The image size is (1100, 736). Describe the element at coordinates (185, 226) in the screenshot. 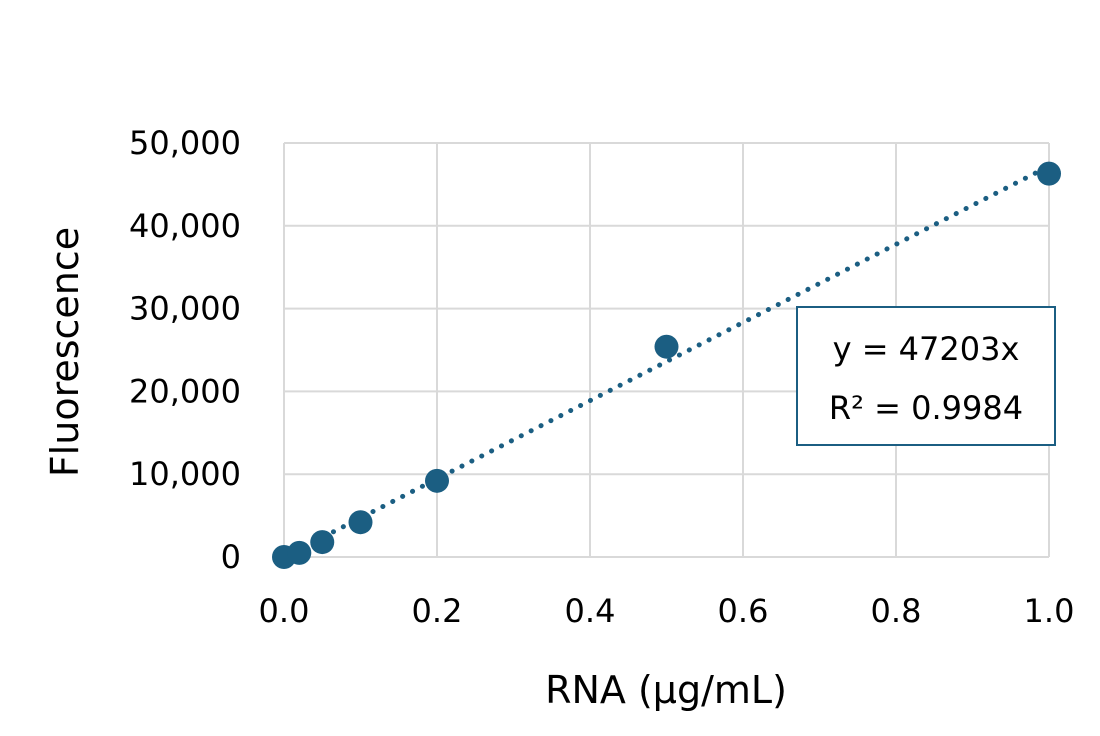

I see `y-tick-label: 40,000` at that location.